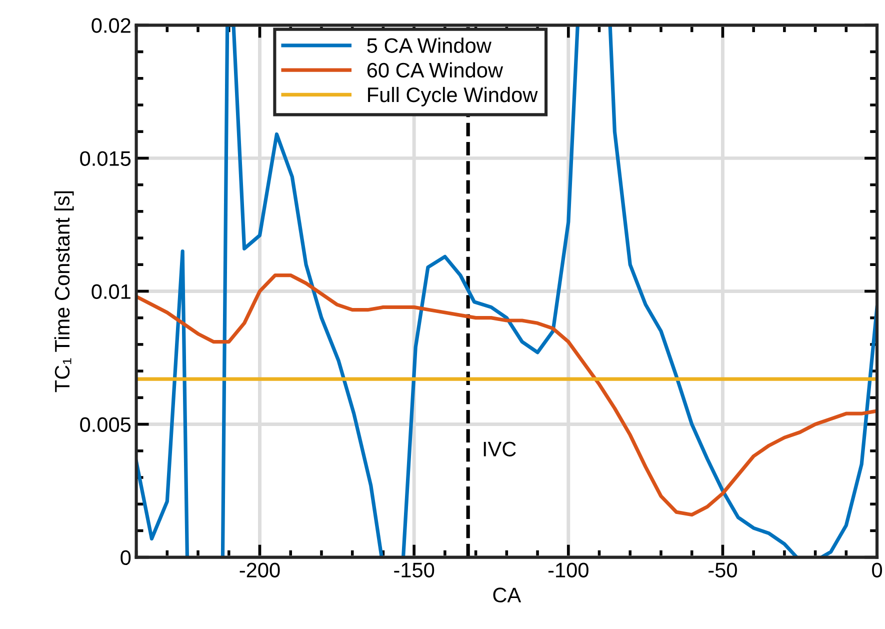 Image resolution: width=885 pixels, height=629 pixels. I want to click on legend-label: 5 CA Window, so click(429, 45).